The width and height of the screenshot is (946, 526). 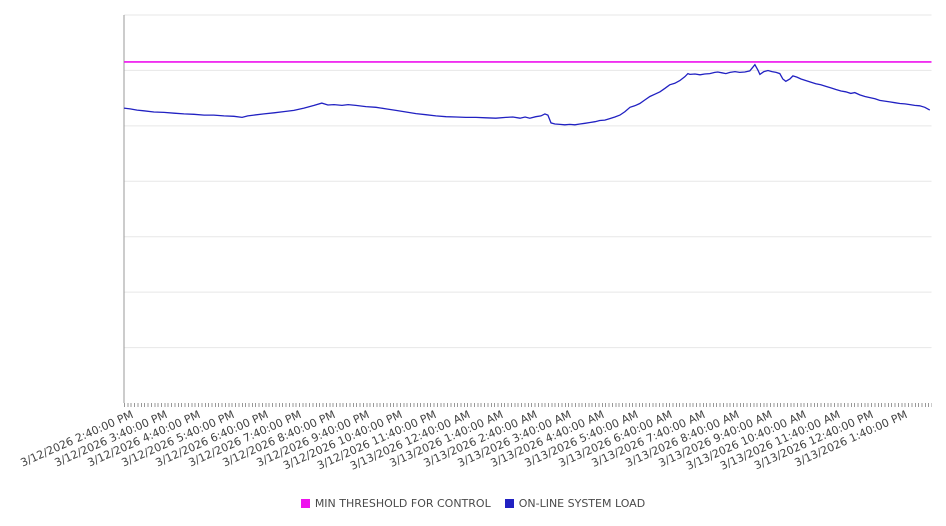 I want to click on x-axis-minor-ticks, so click(x=528, y=405).